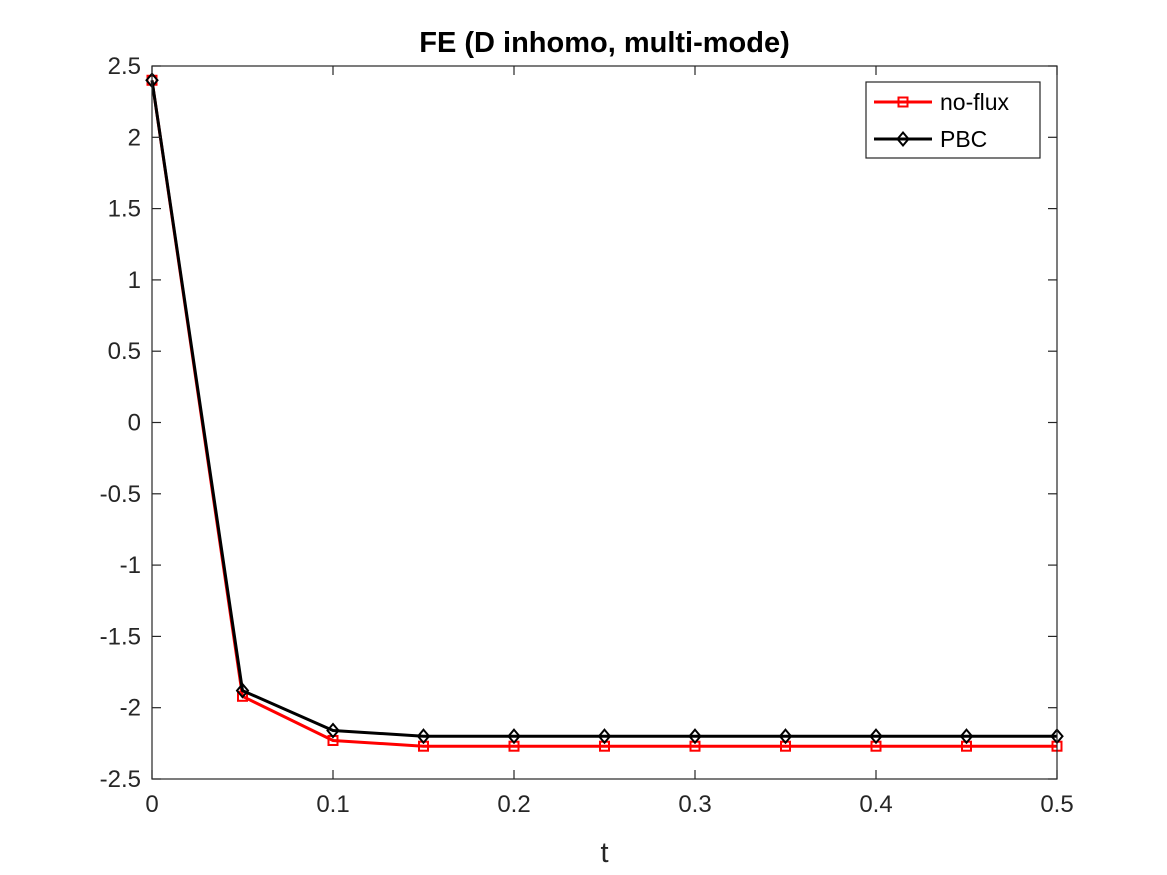 This screenshot has width=1167, height=875. What do you see at coordinates (124, 351) in the screenshot?
I see `y-tick-label: 0.5` at bounding box center [124, 351].